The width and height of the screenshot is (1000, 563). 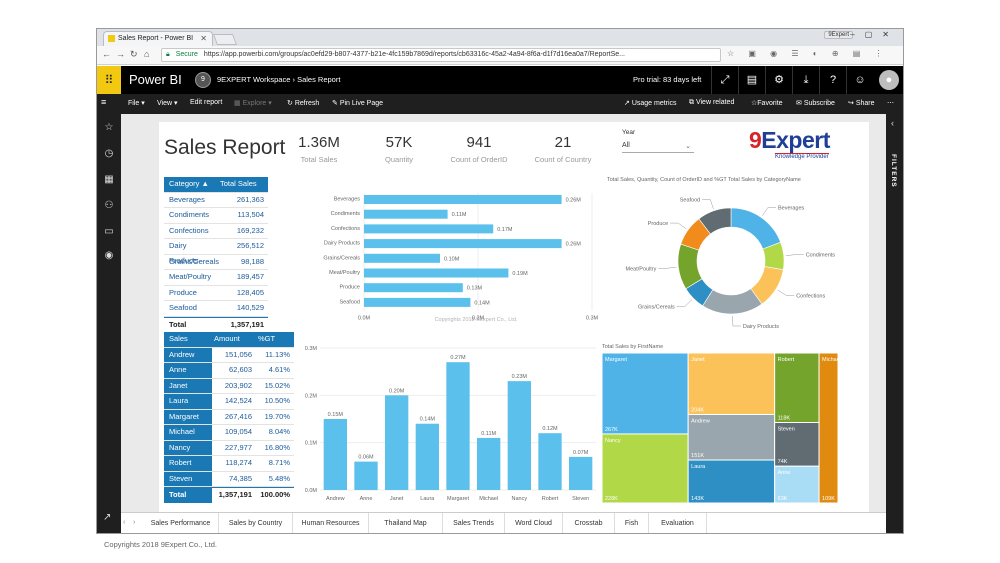 I want to click on table-row: Beverages 261,363, so click(x=216, y=200).